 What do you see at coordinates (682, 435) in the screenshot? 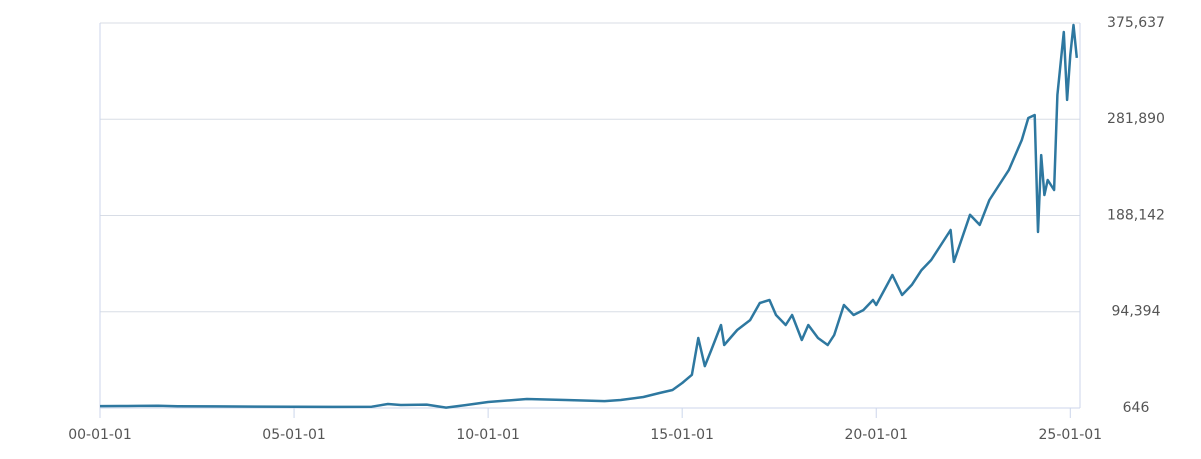
I see `x-tick-label: 15-01-01` at bounding box center [682, 435].